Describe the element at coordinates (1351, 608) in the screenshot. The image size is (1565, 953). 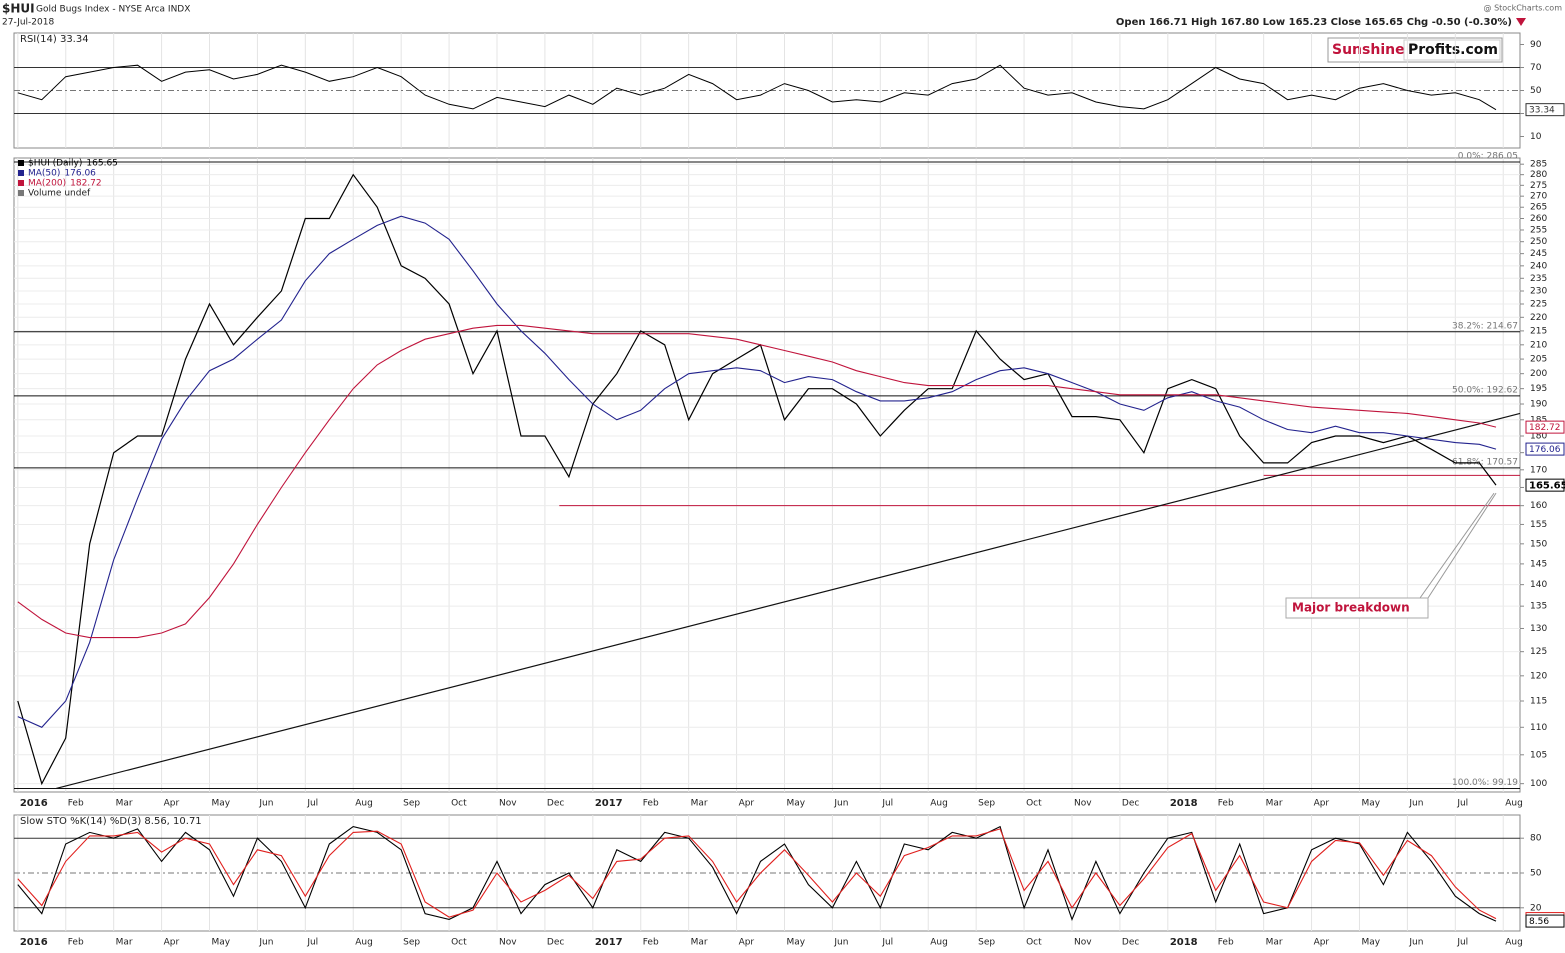
I see `annotation: Major breakdown` at that location.